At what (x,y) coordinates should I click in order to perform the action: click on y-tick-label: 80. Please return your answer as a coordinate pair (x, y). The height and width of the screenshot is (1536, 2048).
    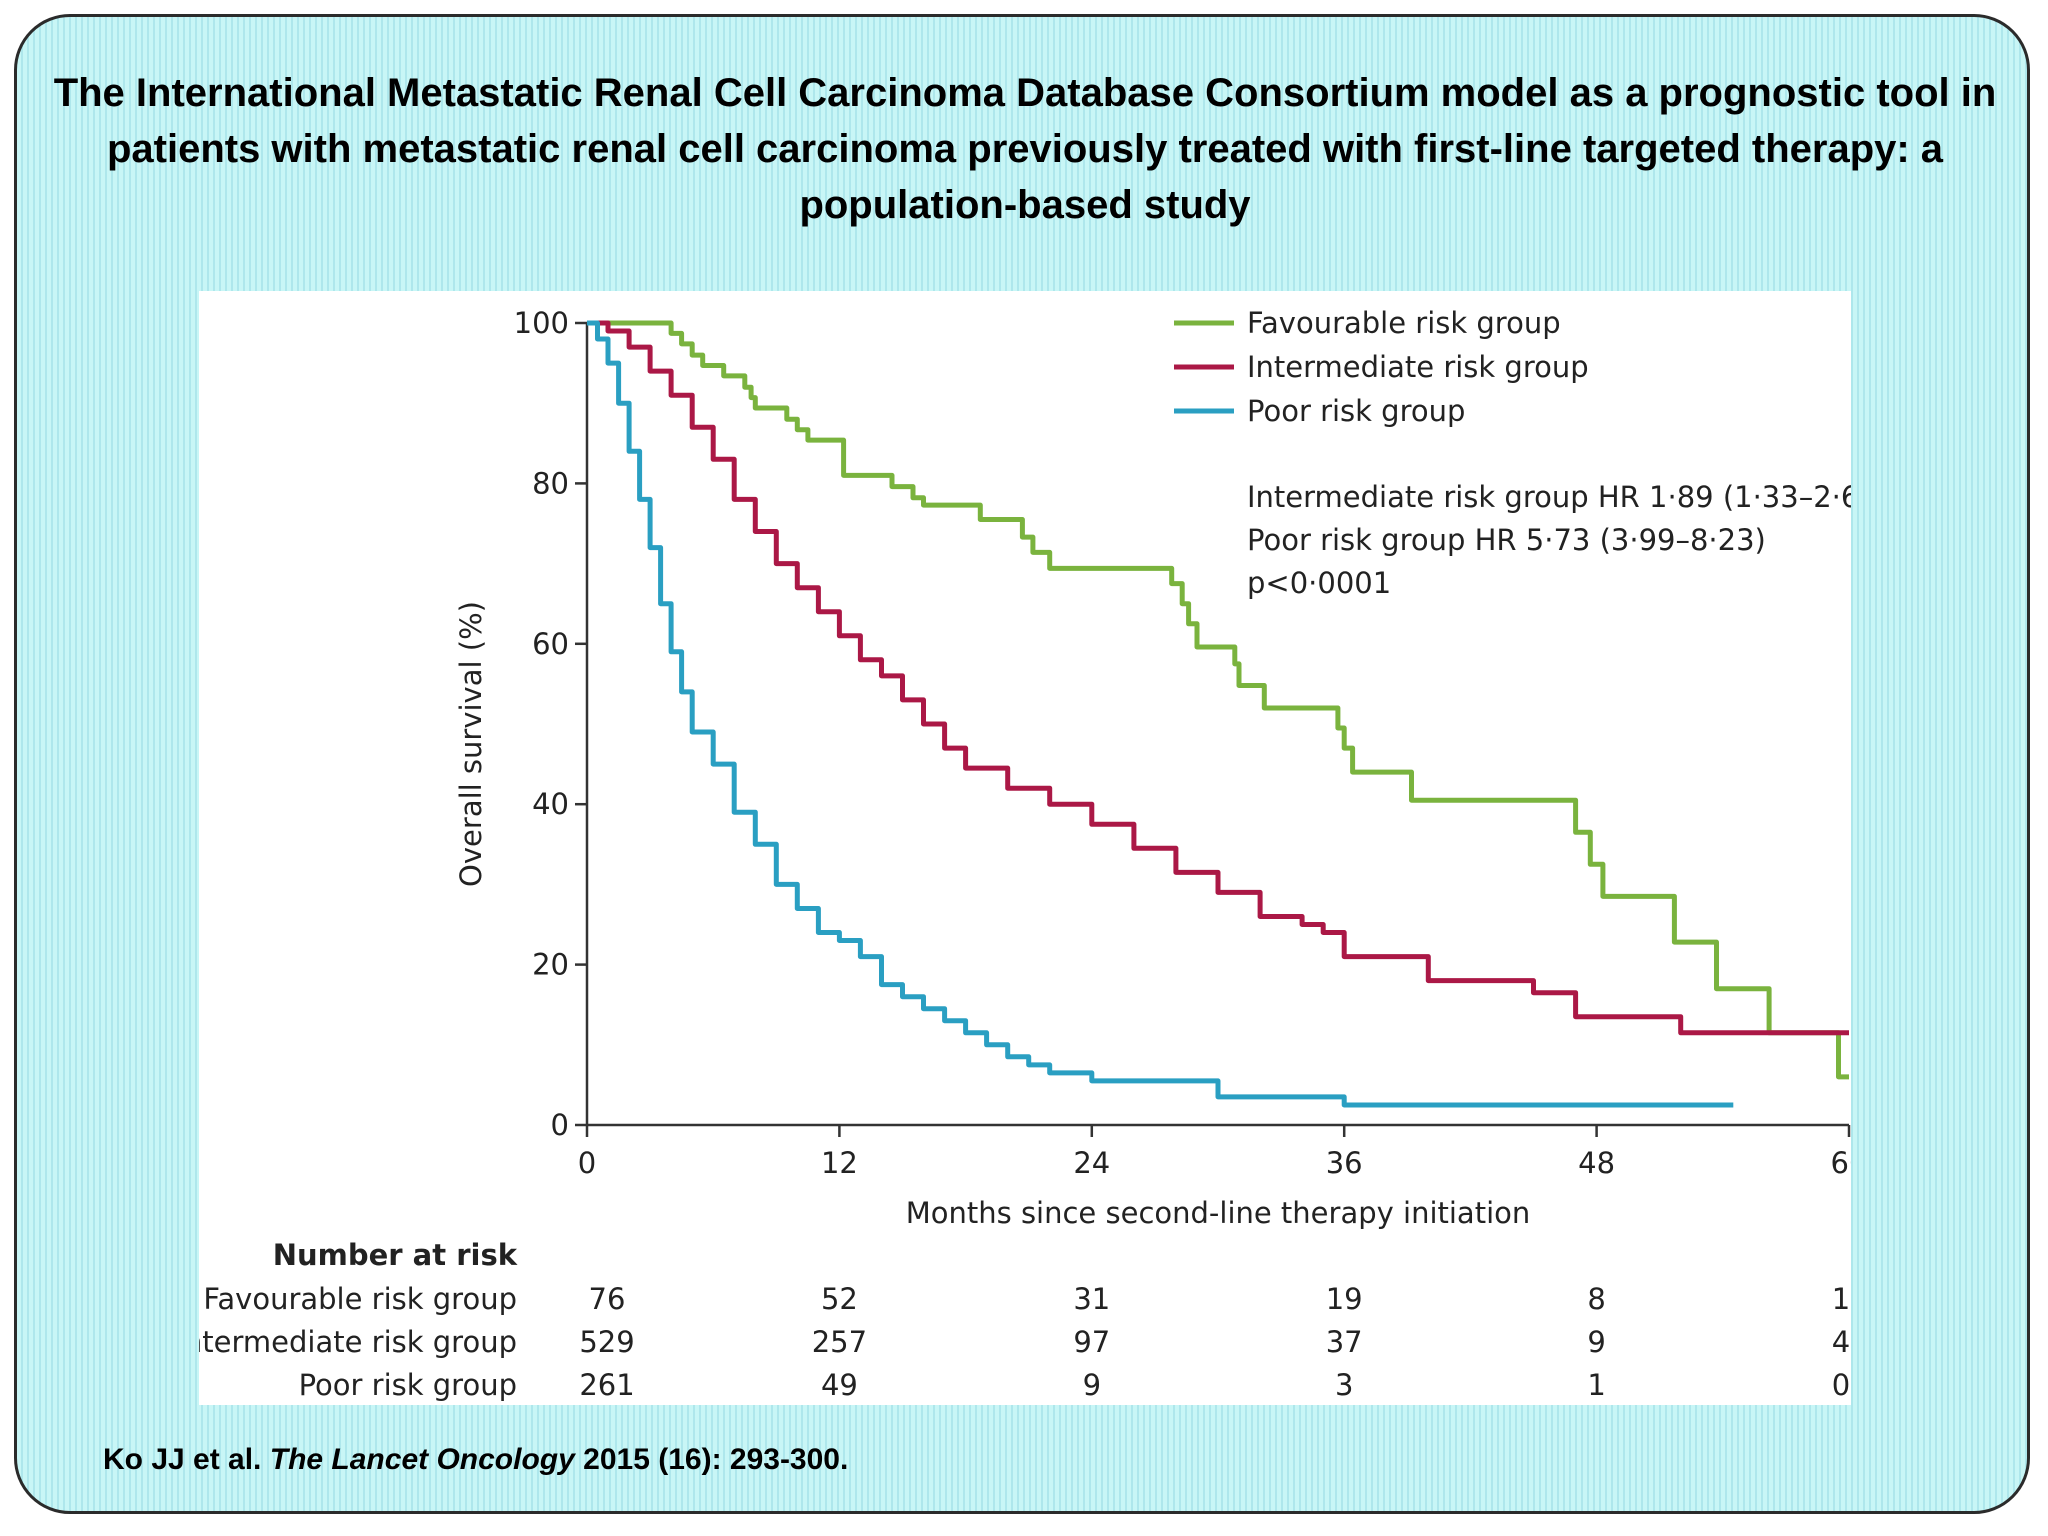
    Looking at the image, I should click on (550, 483).